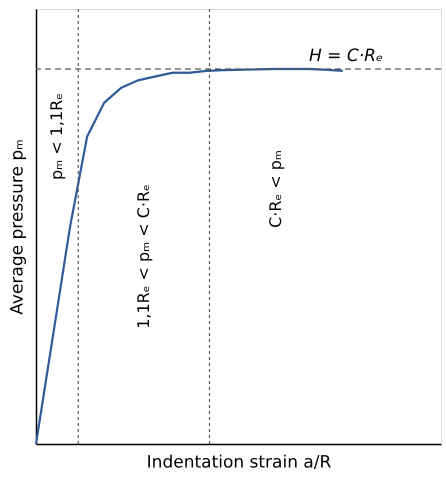 The image size is (446, 478). What do you see at coordinates (143, 256) in the screenshot?
I see `annotation: 1,1Rₑ < pₘ < C·Rₑ` at bounding box center [143, 256].